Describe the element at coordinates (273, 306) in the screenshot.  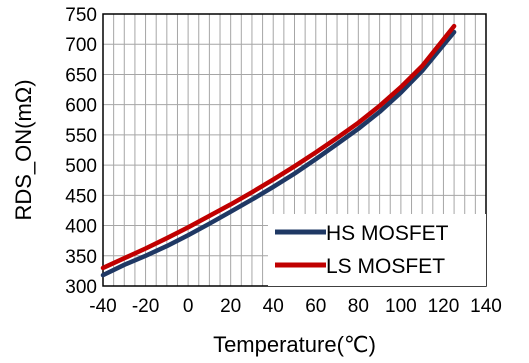
I see `x-tick-label: 40` at that location.